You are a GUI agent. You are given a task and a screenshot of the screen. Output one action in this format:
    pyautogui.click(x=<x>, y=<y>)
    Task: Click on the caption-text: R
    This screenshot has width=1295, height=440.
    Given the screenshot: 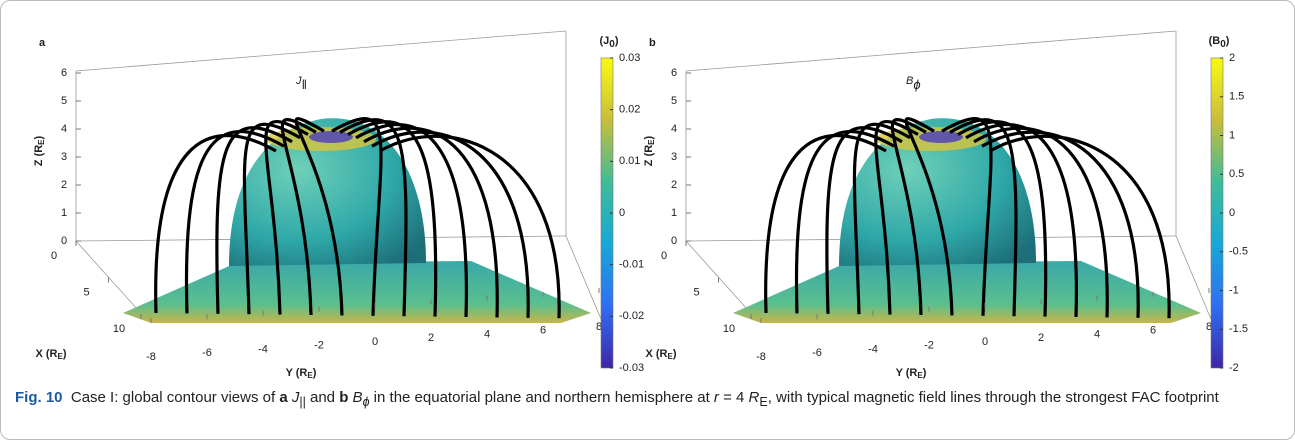 What is the action you would take?
    pyautogui.click(x=754, y=397)
    